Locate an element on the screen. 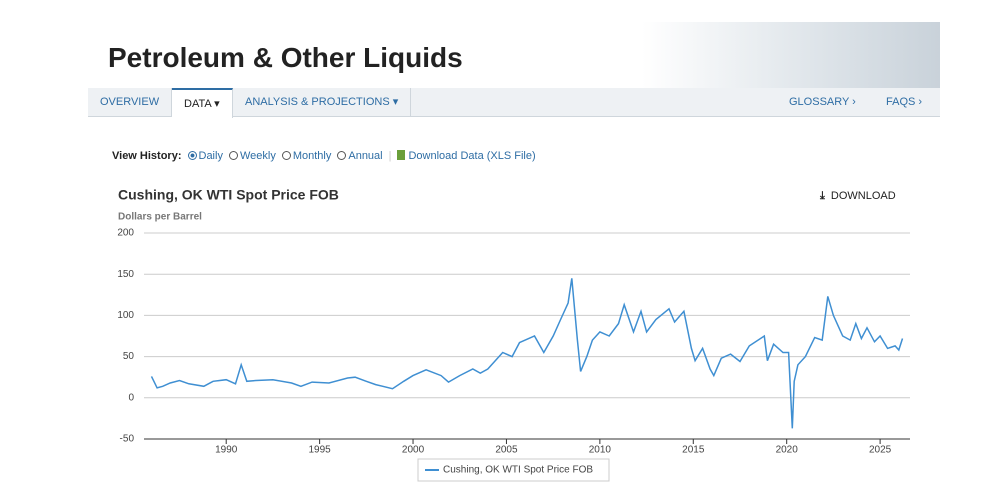  radio-label: Daily is located at coordinates (210, 156).